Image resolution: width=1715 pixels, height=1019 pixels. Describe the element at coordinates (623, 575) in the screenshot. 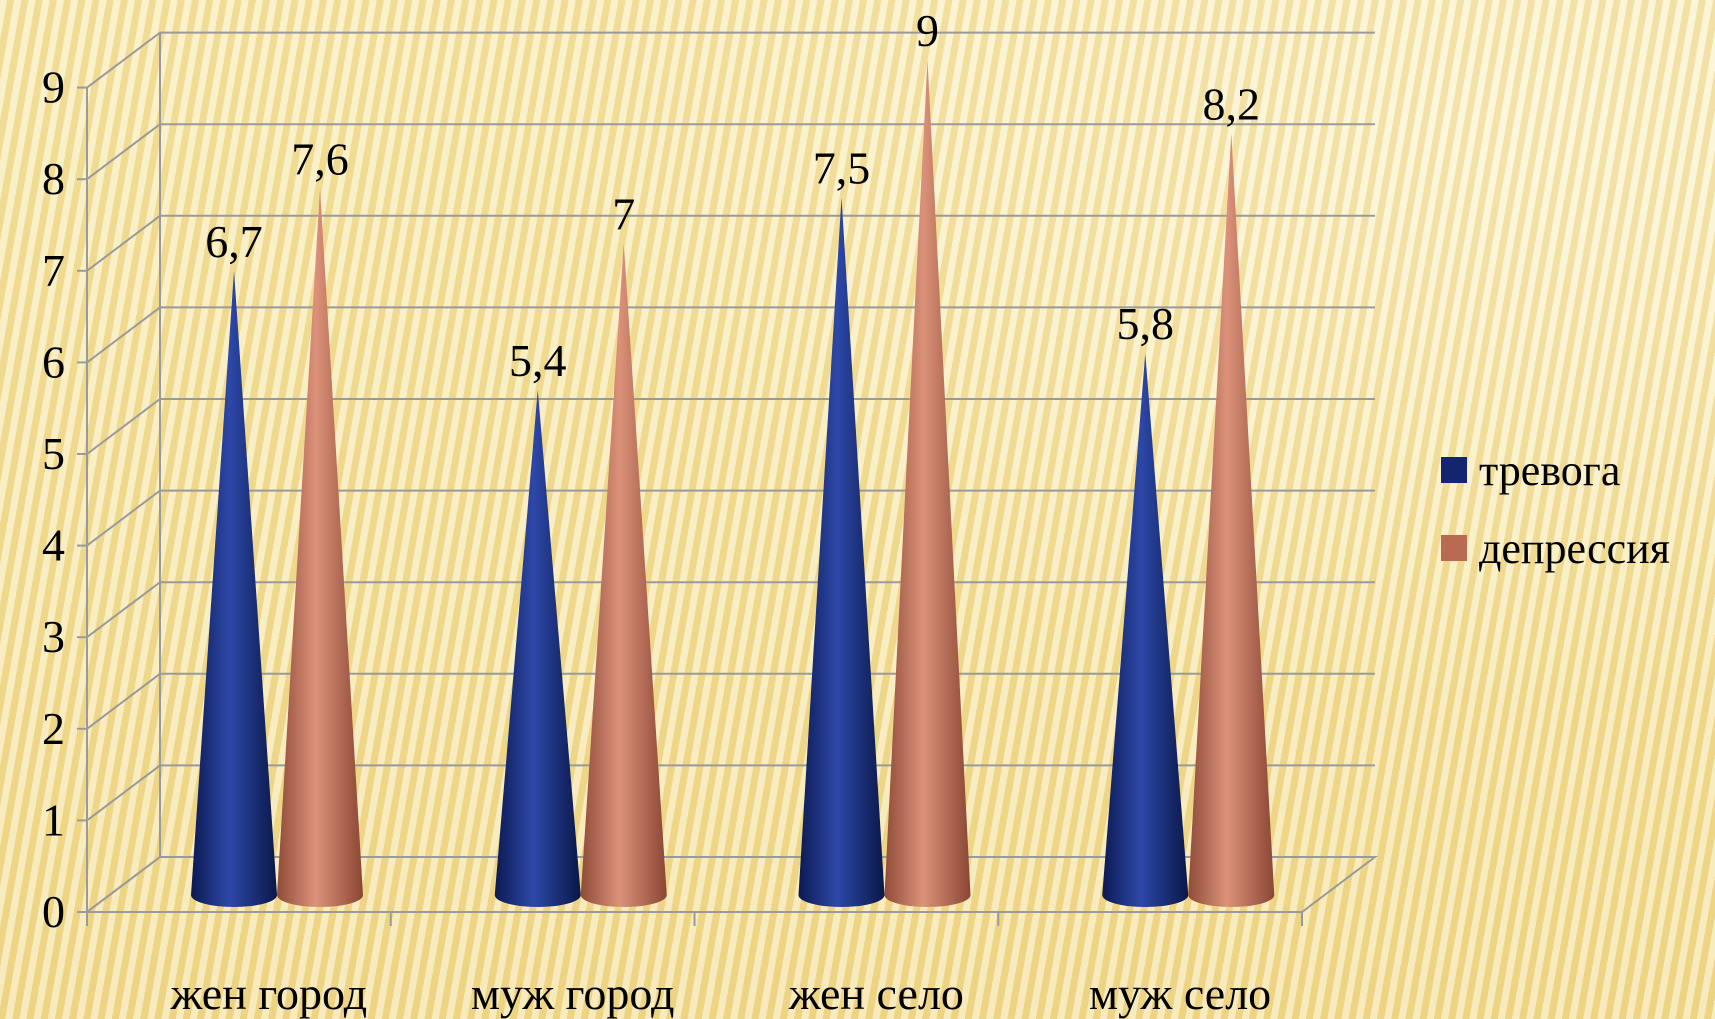

I see `bar-депрессия-2` at that location.